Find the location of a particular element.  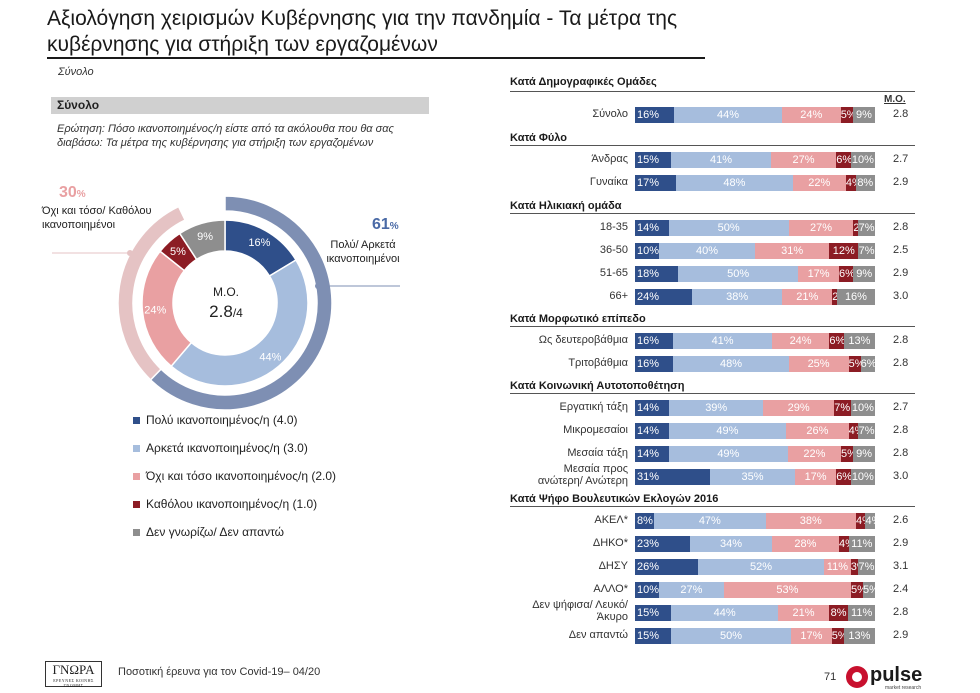

bar-segment-1: 26% is located at coordinates (667, 567).